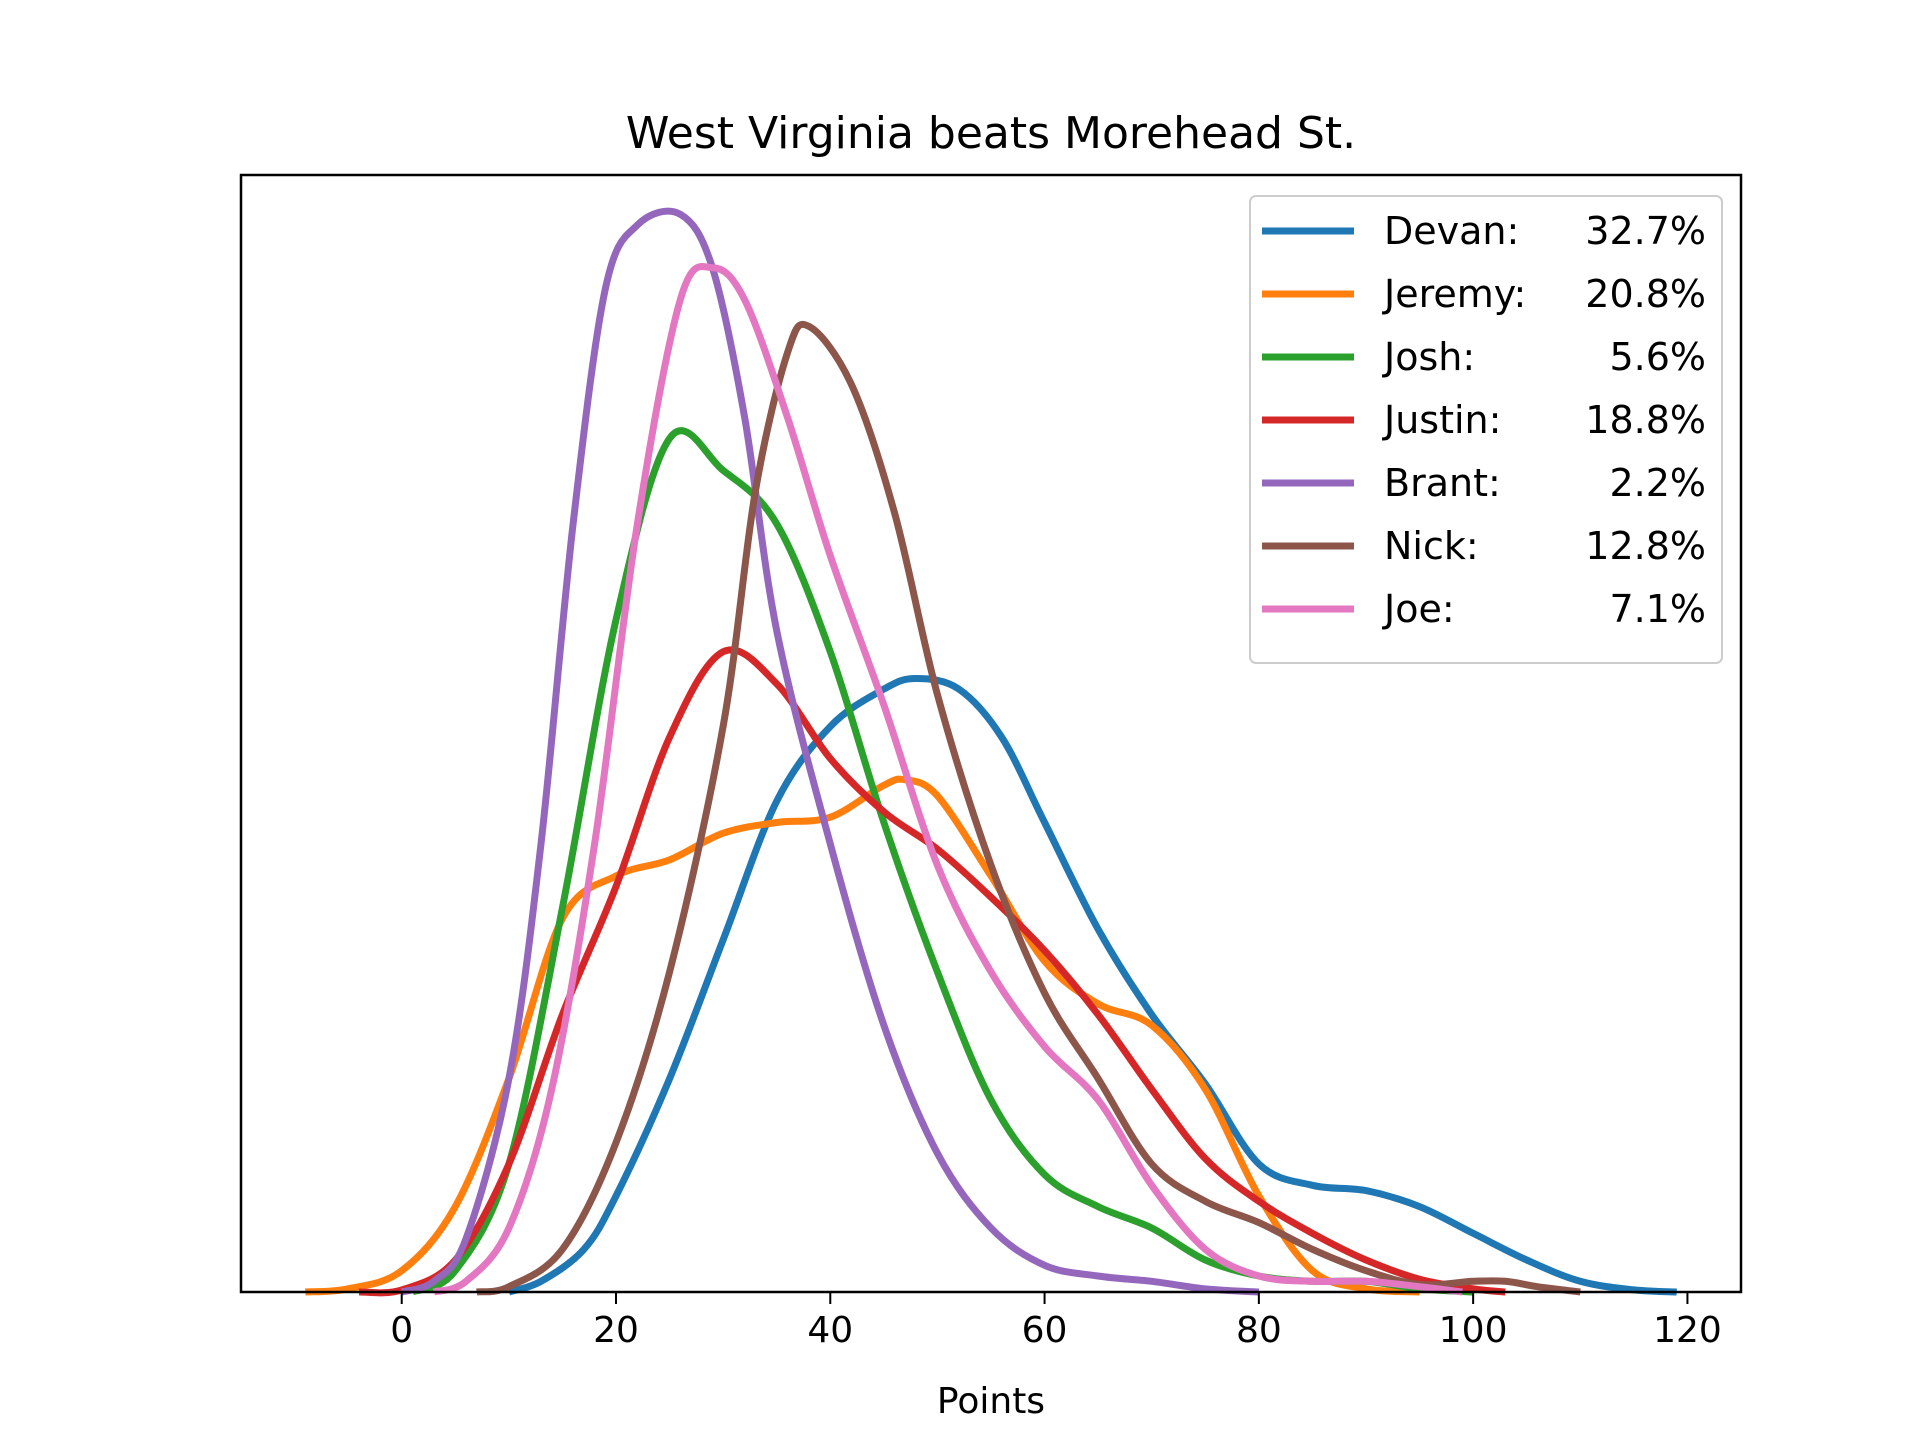 This screenshot has height=1440, width=1920. I want to click on x-tick-label: 20, so click(616, 1330).